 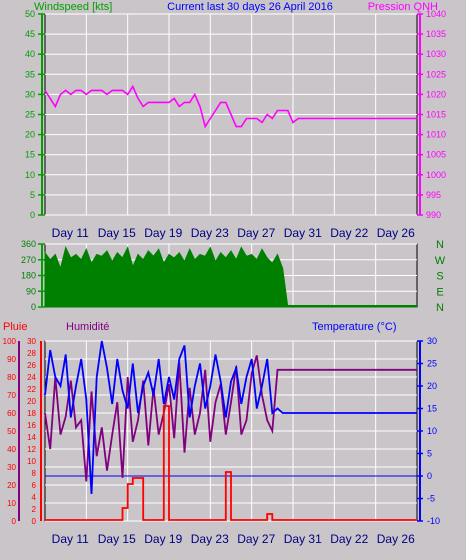 I want to click on humidity-tick-label: 0, so click(x=14, y=521).